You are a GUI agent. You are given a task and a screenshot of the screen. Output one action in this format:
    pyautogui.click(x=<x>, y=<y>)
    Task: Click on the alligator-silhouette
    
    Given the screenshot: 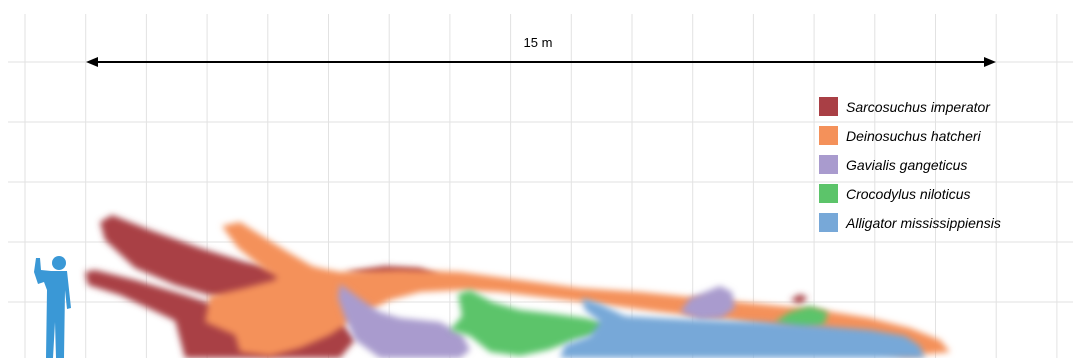 What is the action you would take?
    pyautogui.click(x=742, y=328)
    